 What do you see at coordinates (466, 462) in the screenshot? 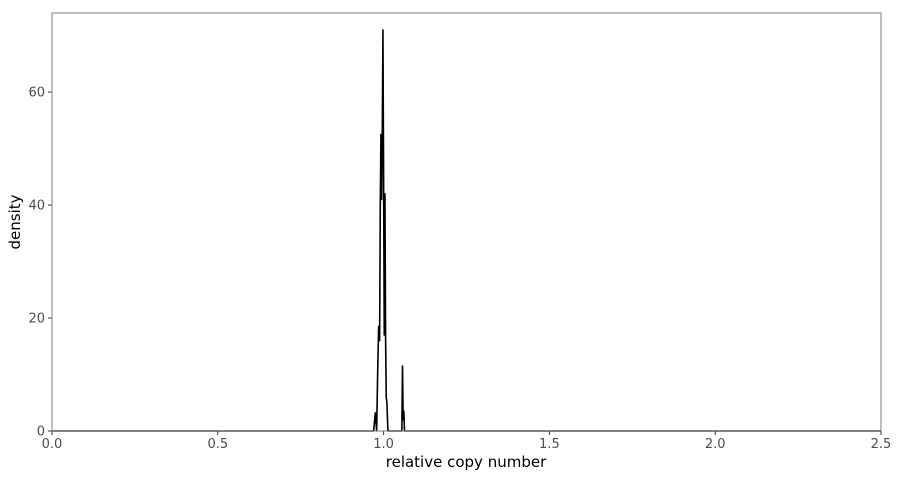
I see `x-axis-title: relative copy number` at bounding box center [466, 462].